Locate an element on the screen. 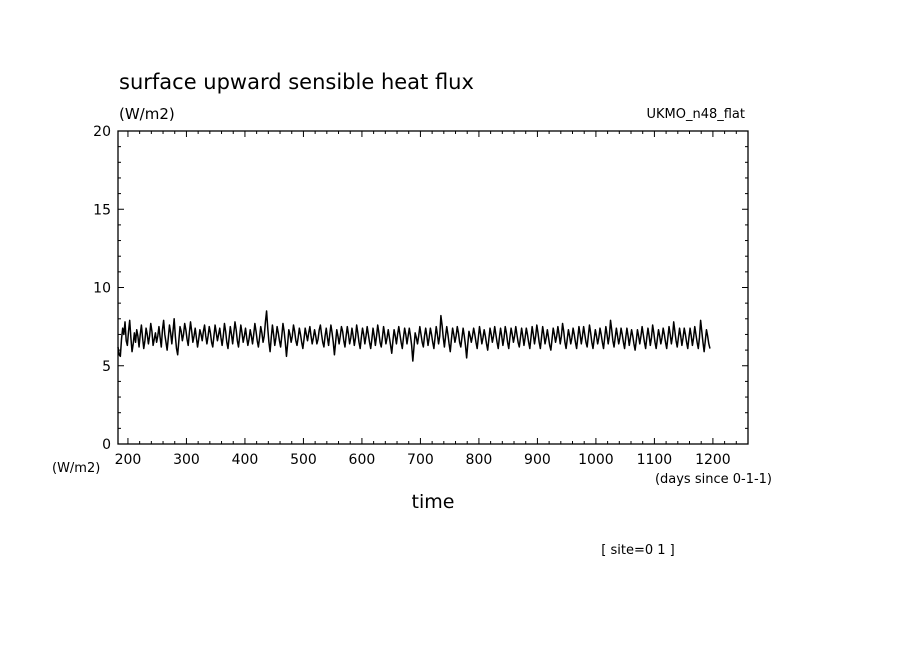  x-tick-label: 700 is located at coordinates (420, 460).